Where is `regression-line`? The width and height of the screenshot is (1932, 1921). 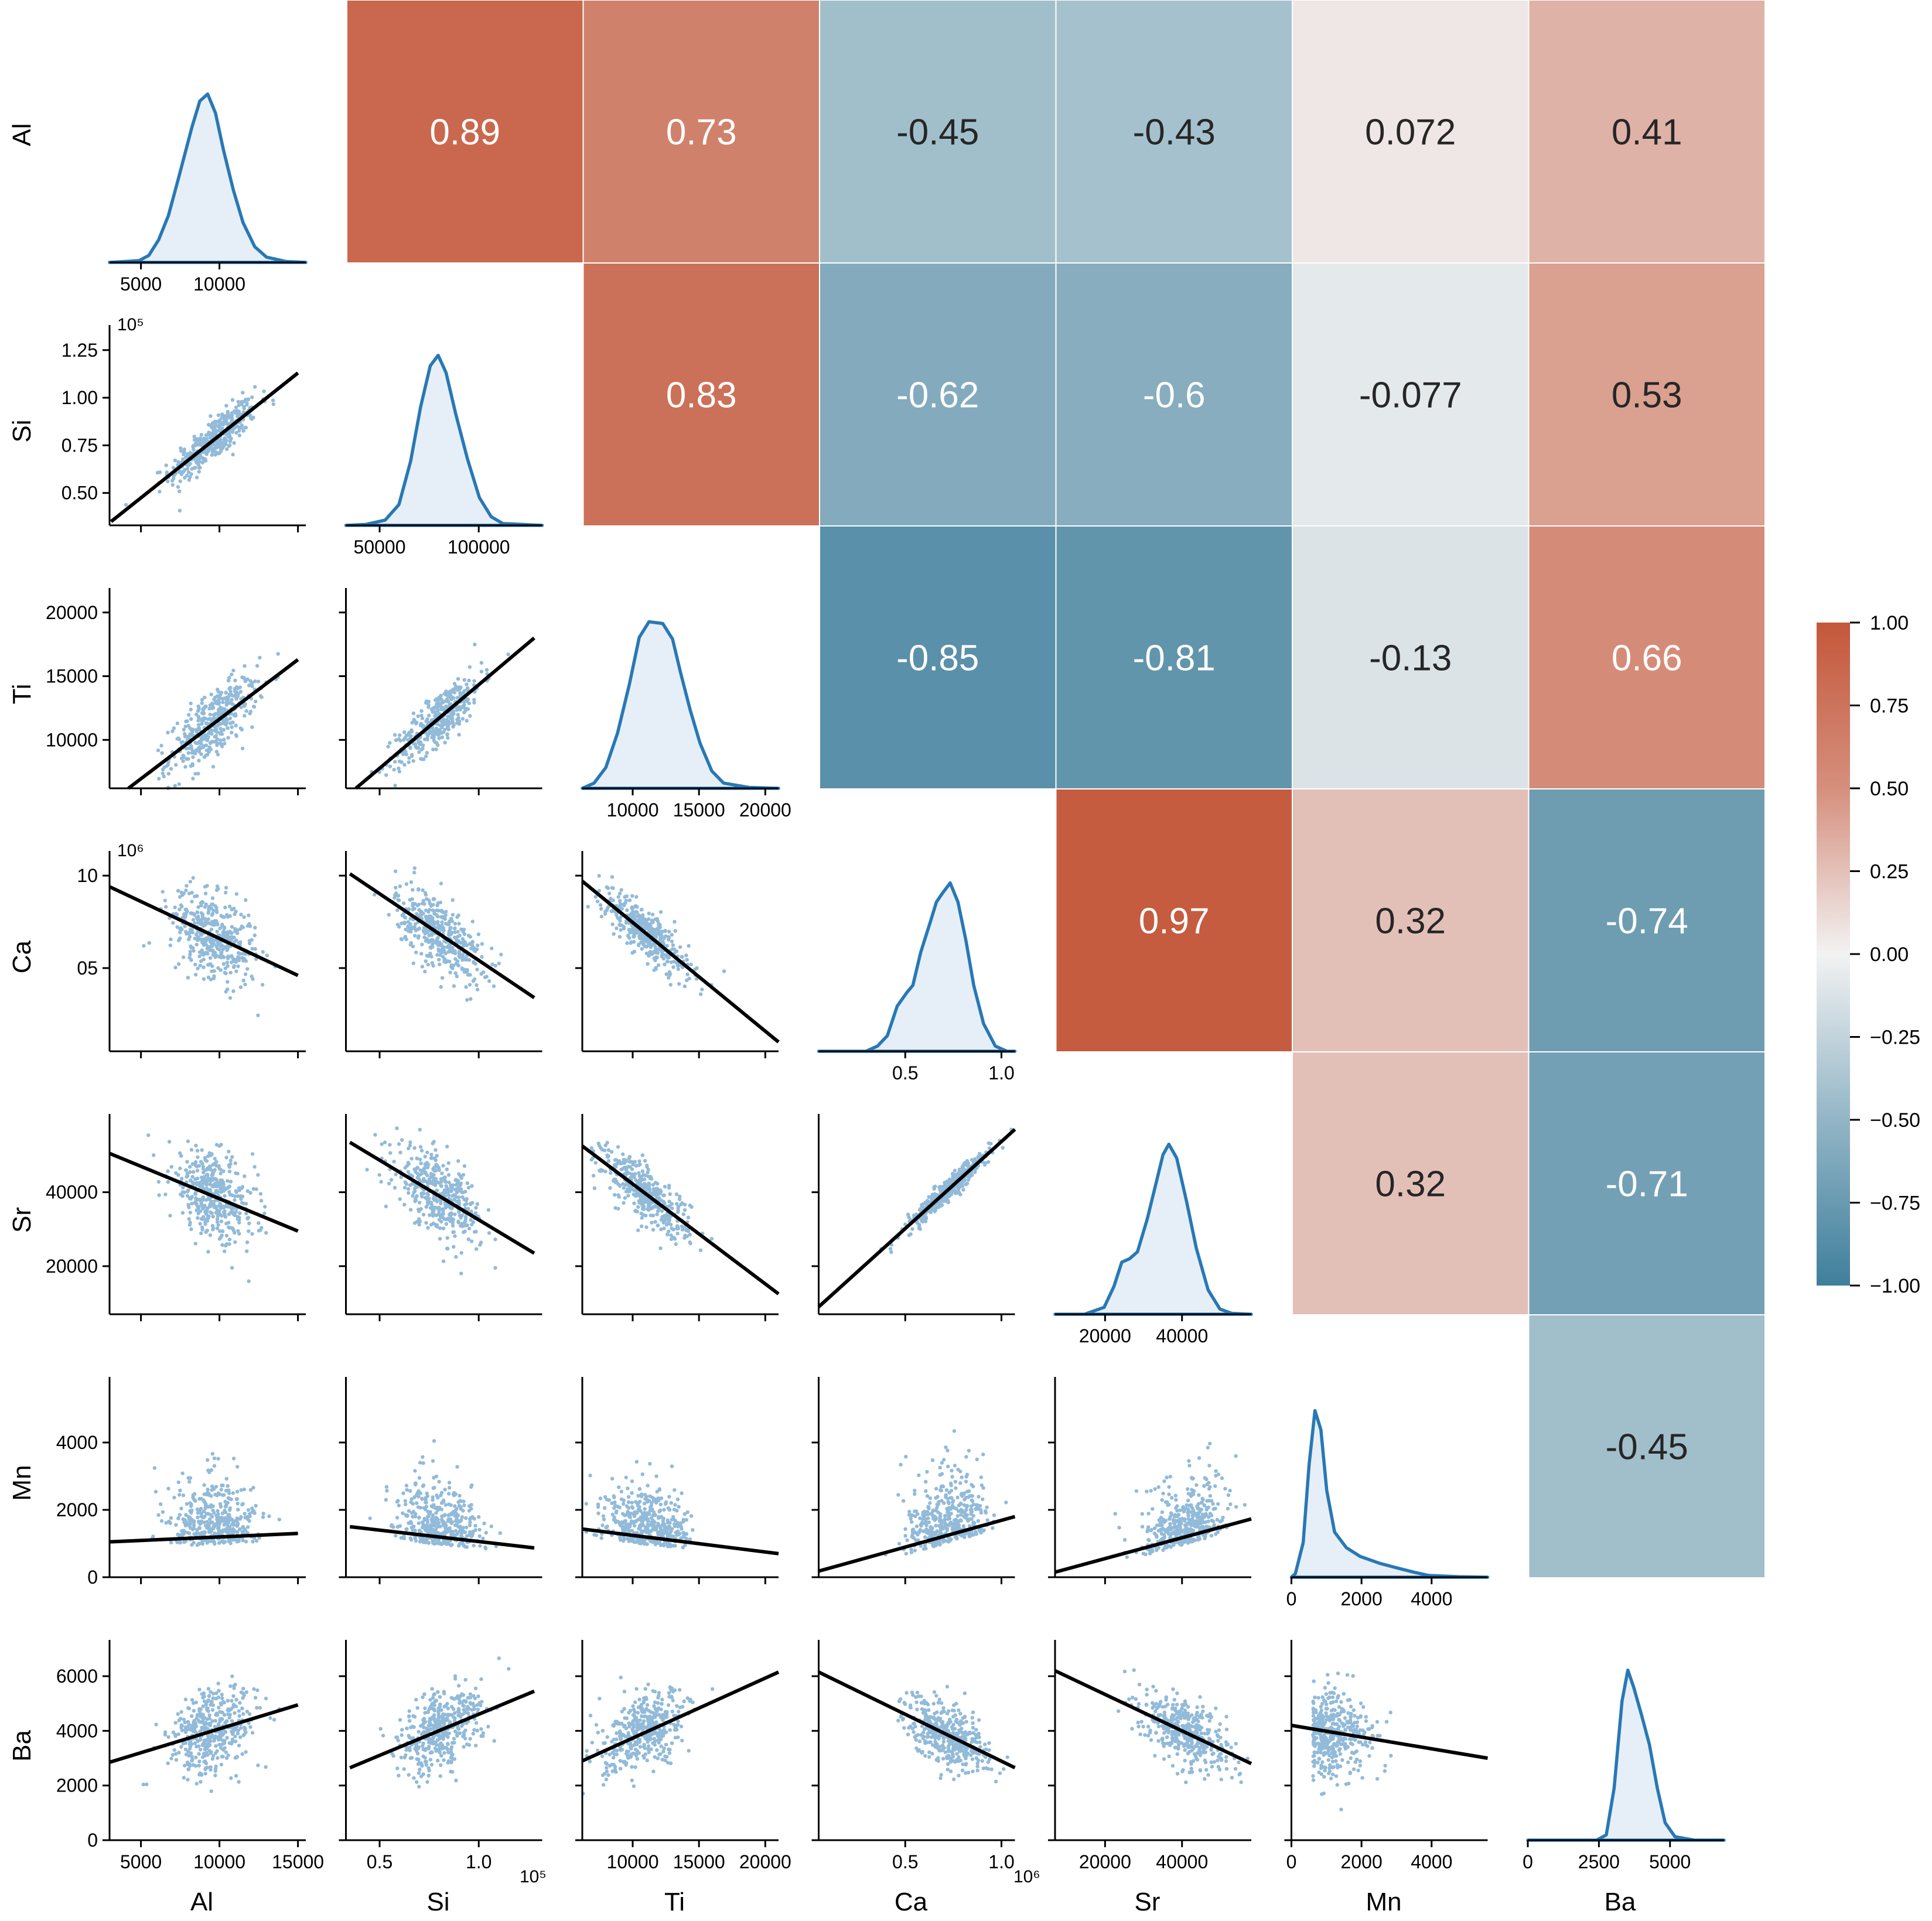 regression-line is located at coordinates (204, 447).